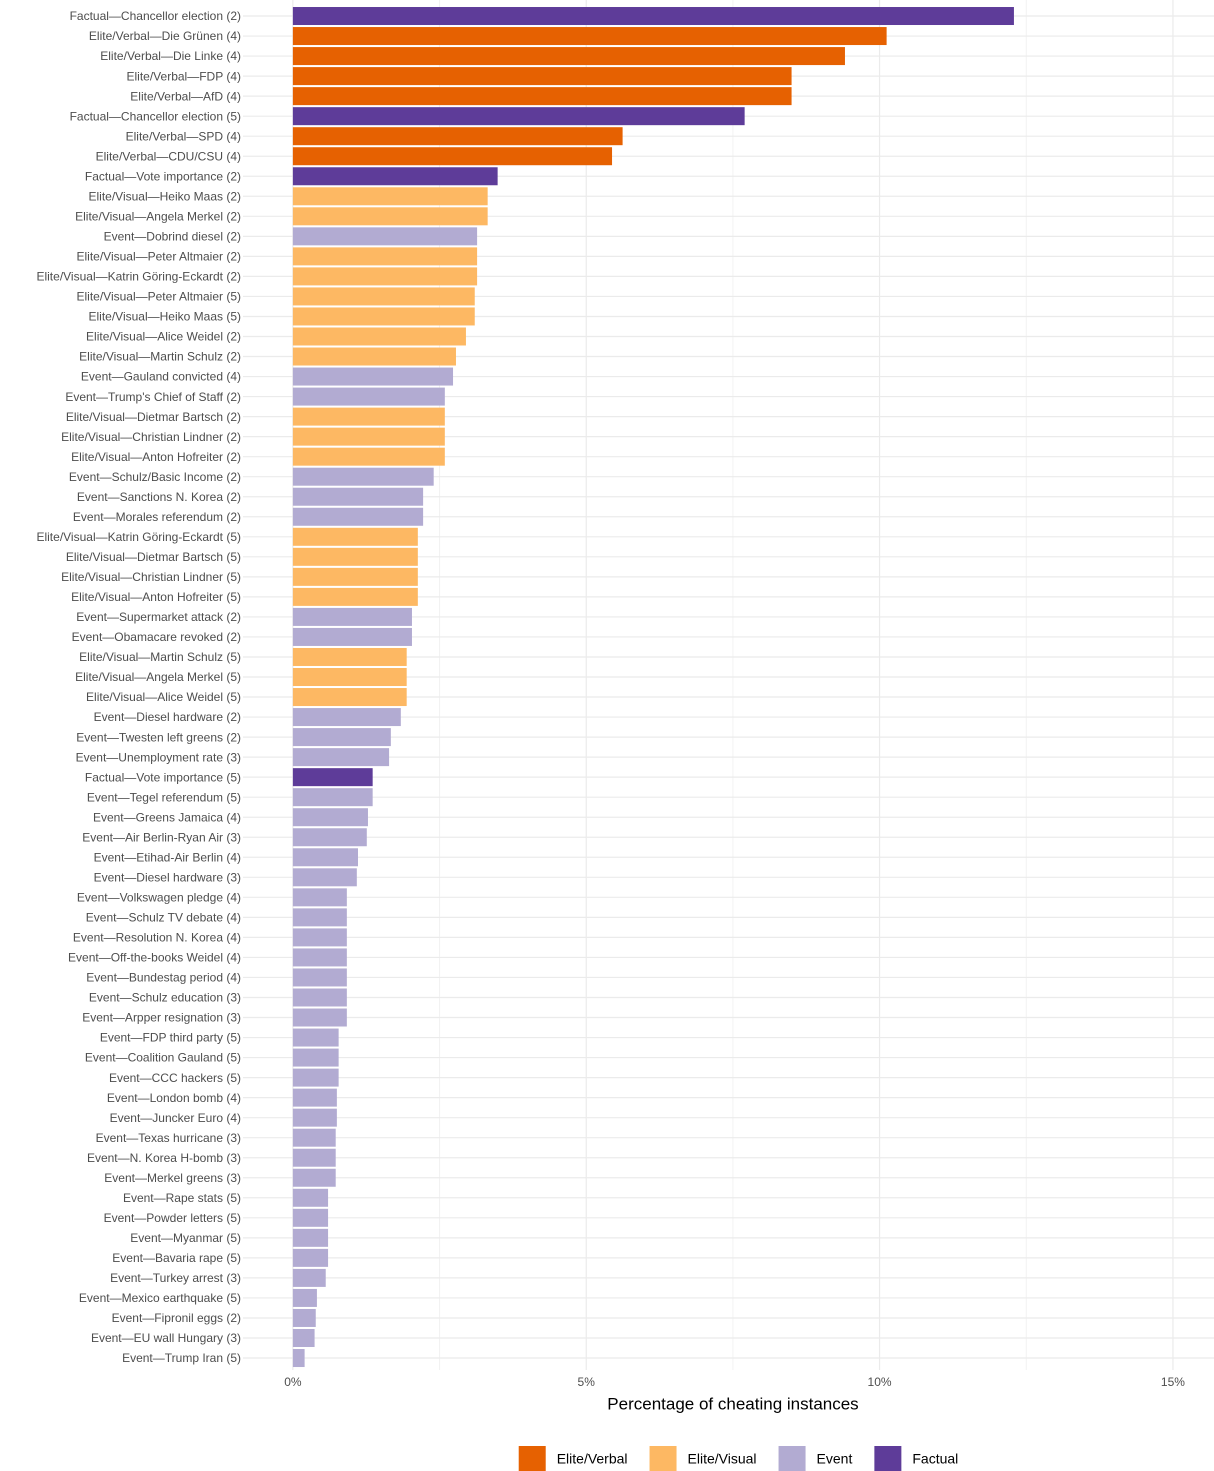  What do you see at coordinates (185, 96) in the screenshot?
I see `y-tick-label: Elite/Verbal—AfD (4)` at bounding box center [185, 96].